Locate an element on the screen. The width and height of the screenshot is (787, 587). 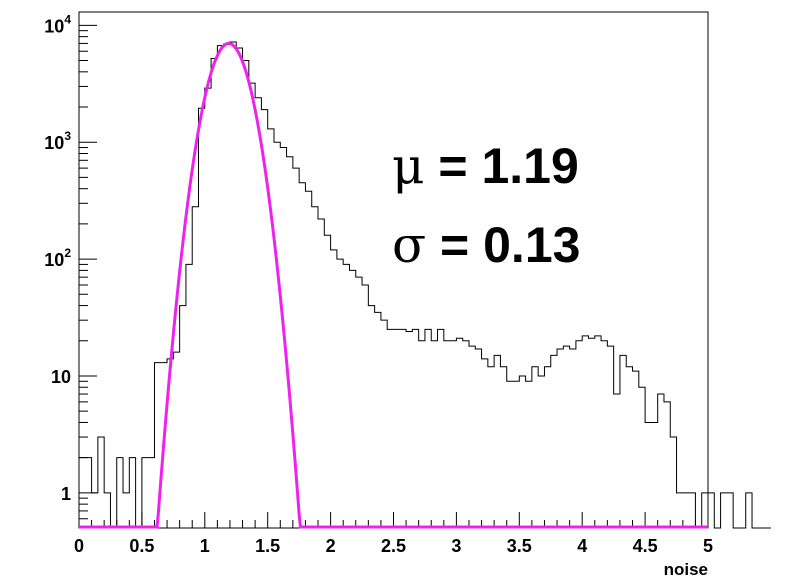
y-tick-label: 1 is located at coordinates (66, 494).